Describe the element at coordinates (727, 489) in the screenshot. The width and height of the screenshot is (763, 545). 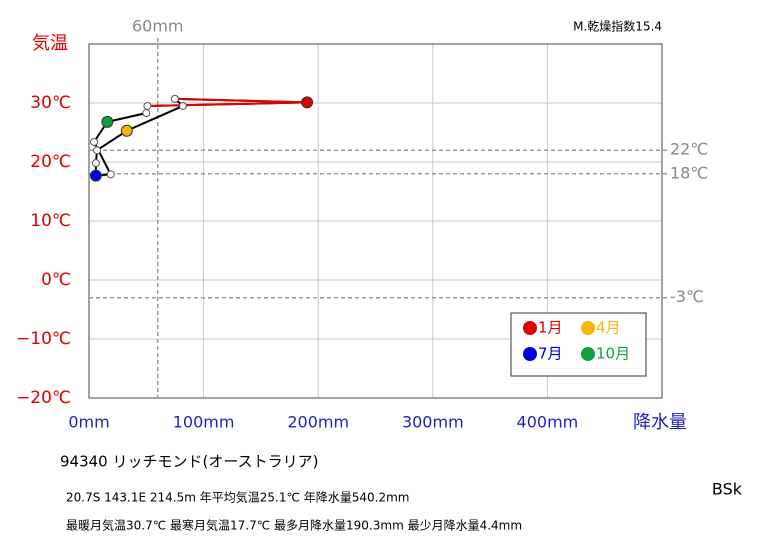
I see `climate-class: BSk` at that location.